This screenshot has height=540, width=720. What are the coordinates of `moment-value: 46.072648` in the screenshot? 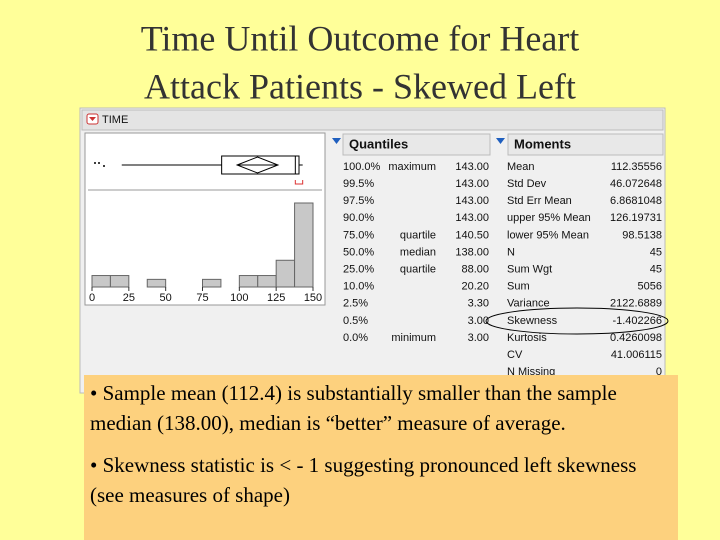 It's located at (636, 184).